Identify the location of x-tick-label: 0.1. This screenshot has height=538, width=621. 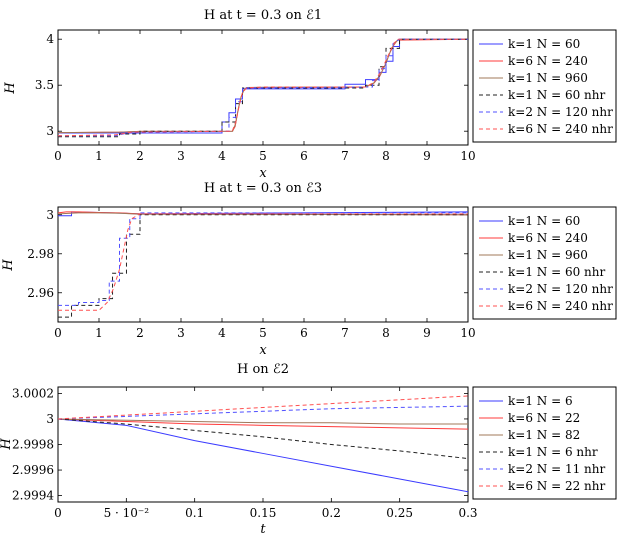
(194, 513).